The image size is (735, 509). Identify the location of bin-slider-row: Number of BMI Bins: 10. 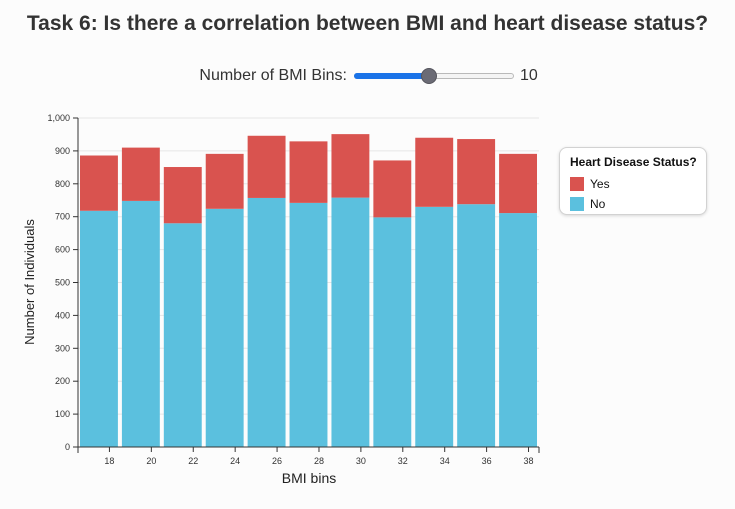
(367, 77).